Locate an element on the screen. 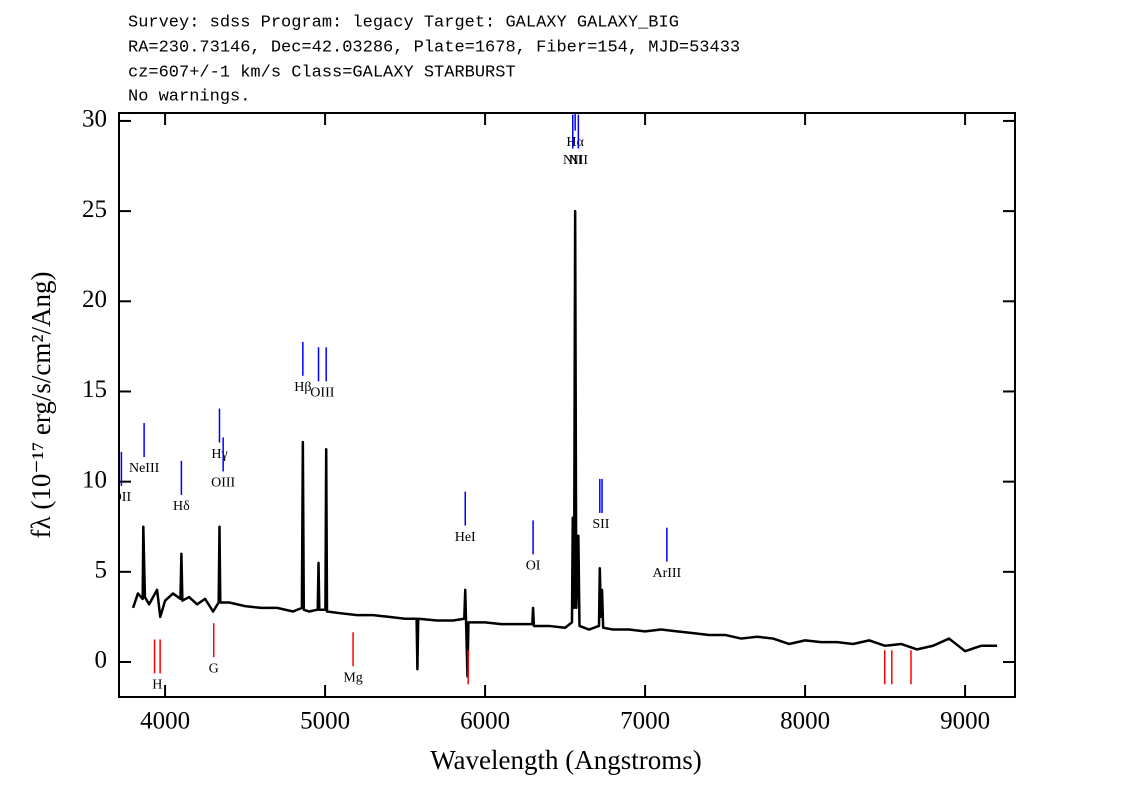 This screenshot has width=1134, height=810. line-label: Hα is located at coordinates (575, 142).